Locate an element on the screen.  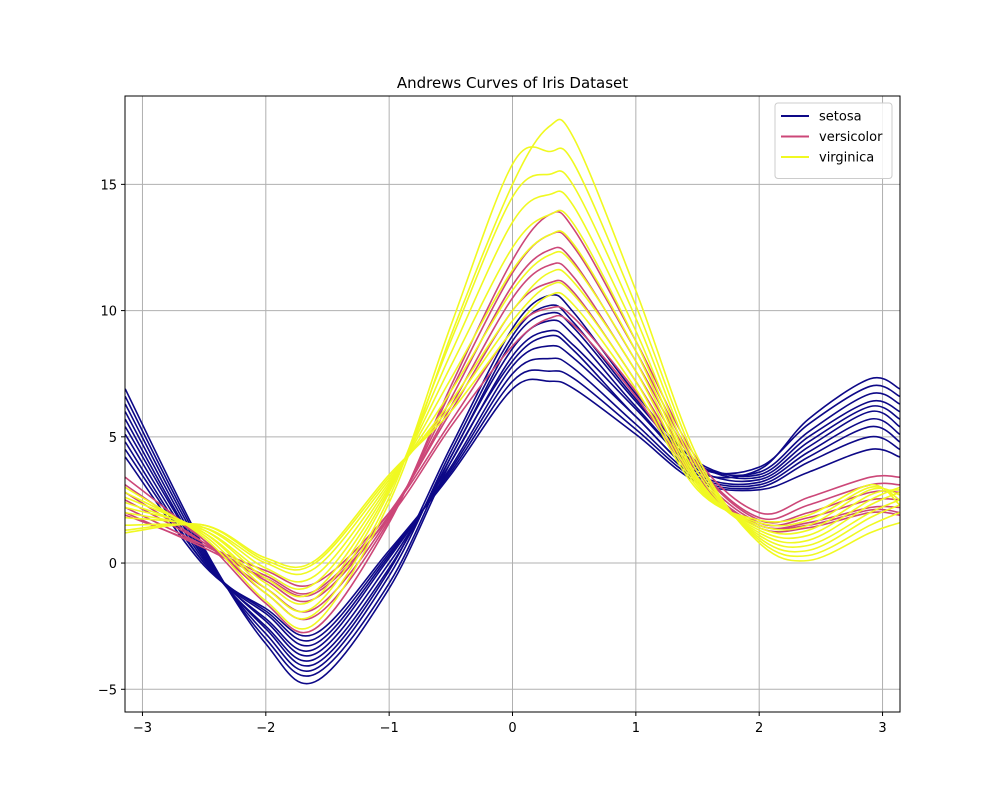
y-tick-label: 0 is located at coordinates (113, 564).